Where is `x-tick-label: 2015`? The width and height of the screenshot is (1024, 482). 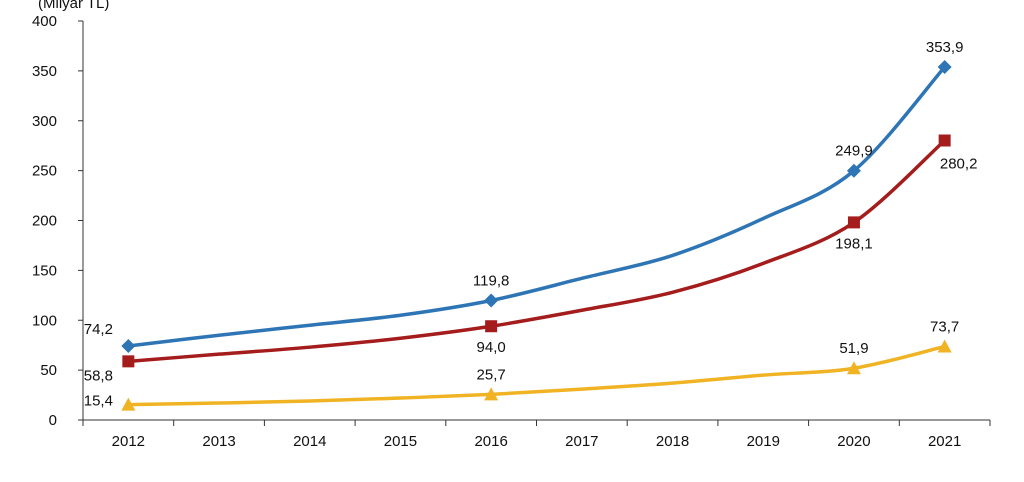 x-tick-label: 2015 is located at coordinates (400, 441).